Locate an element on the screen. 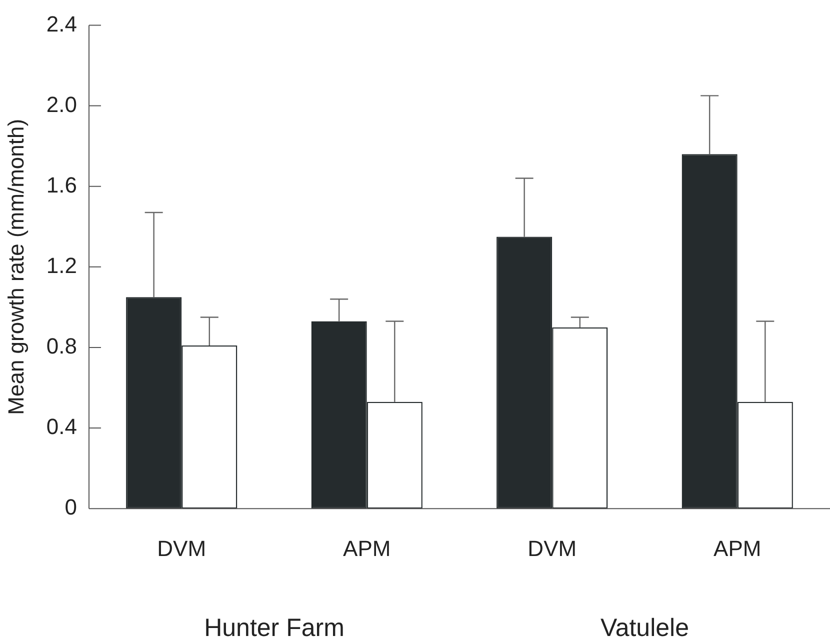 This screenshot has width=830, height=639. text: Vatulele is located at coordinates (644, 626).